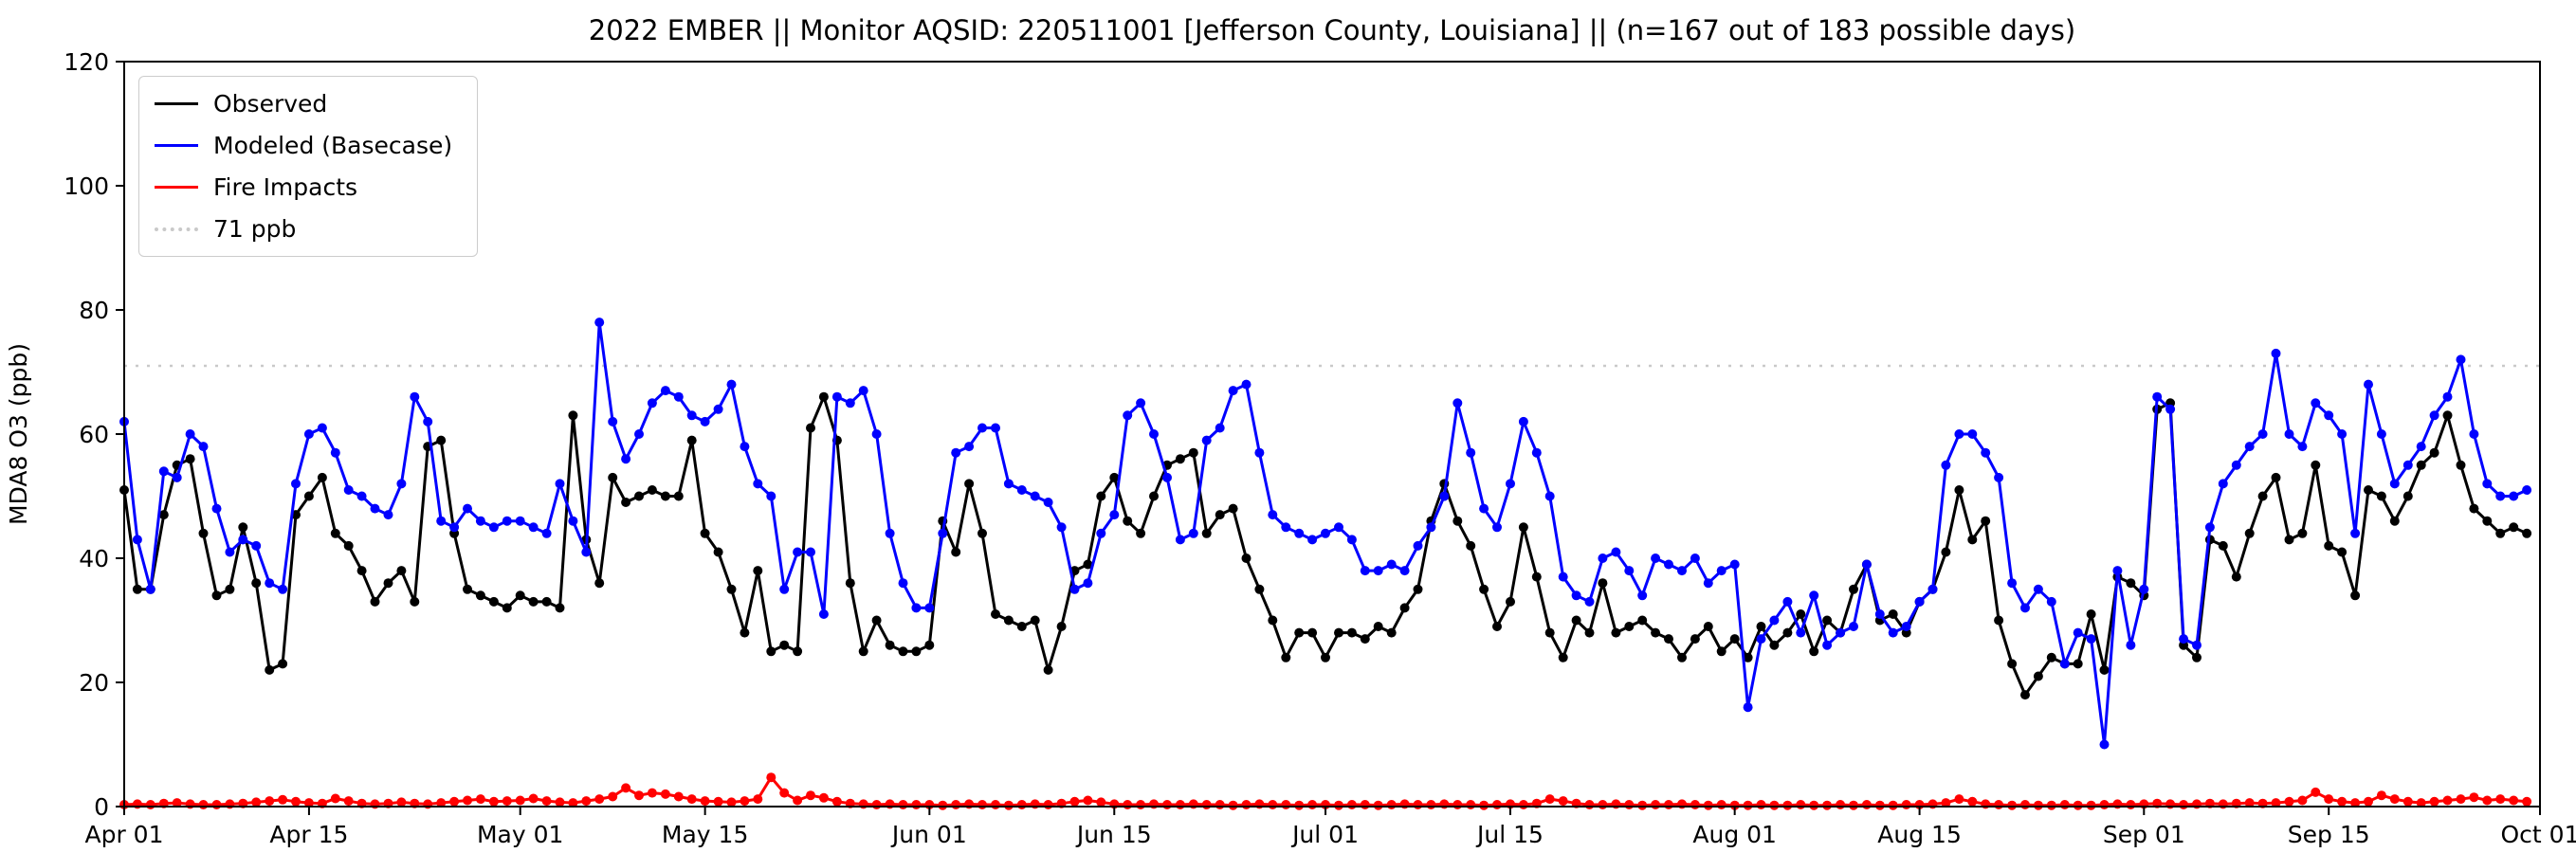 Image resolution: width=2576 pixels, height=853 pixels. Describe the element at coordinates (101, 807) in the screenshot. I see `y-tick-label: 0` at that location.